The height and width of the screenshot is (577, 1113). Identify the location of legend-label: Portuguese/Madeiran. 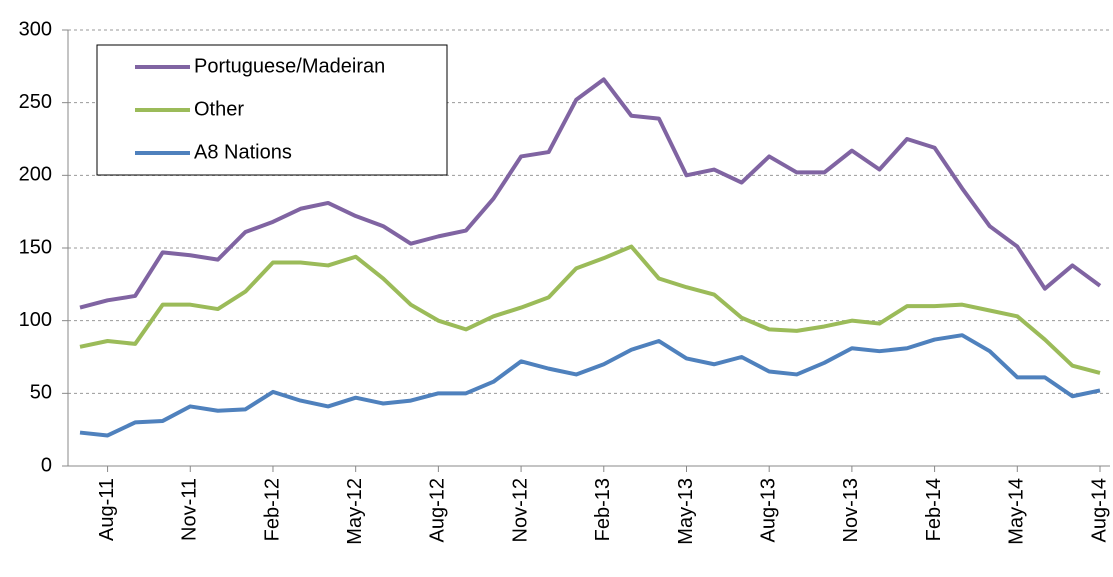
(289, 66).